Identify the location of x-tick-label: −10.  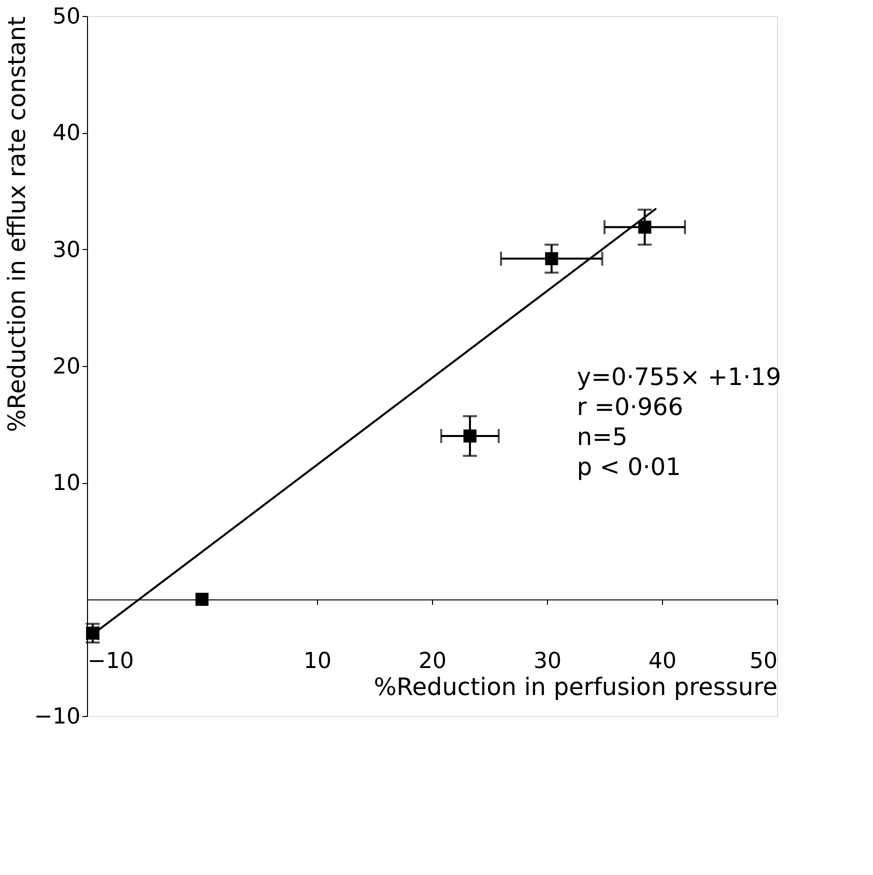
(111, 661).